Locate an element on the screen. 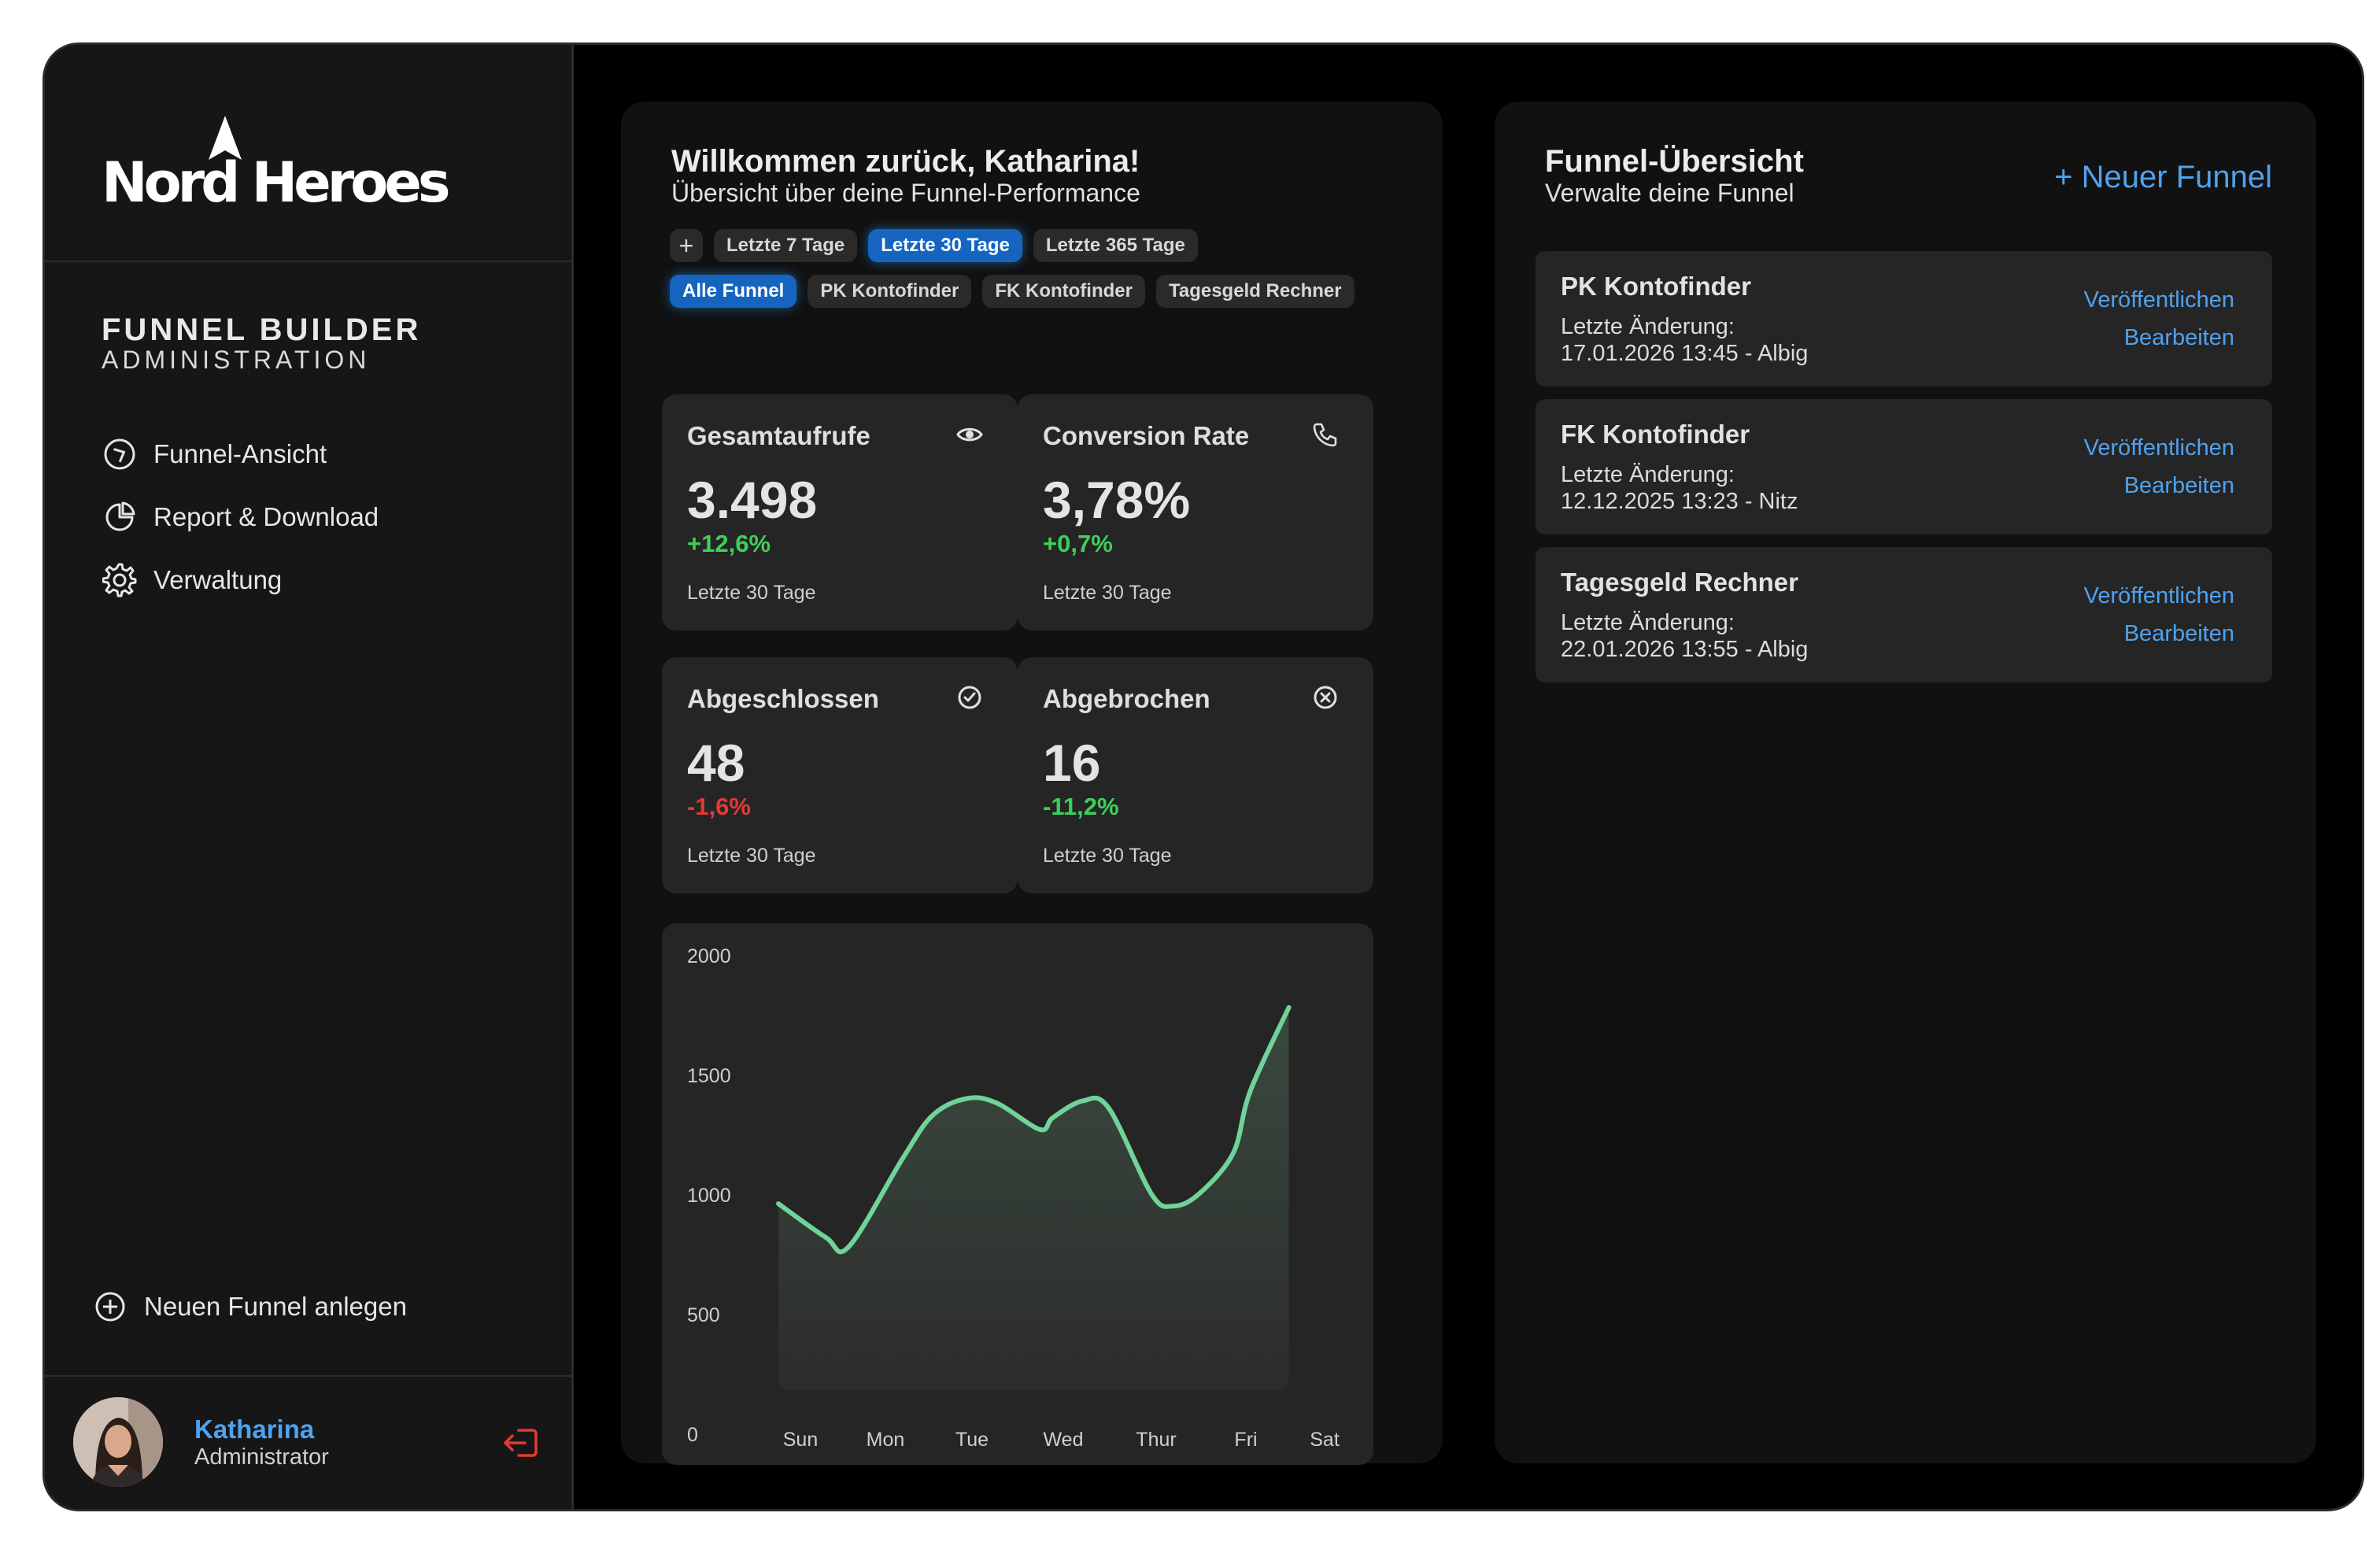 This screenshot has width=2380, height=1546. avatar is located at coordinates (118, 1442).